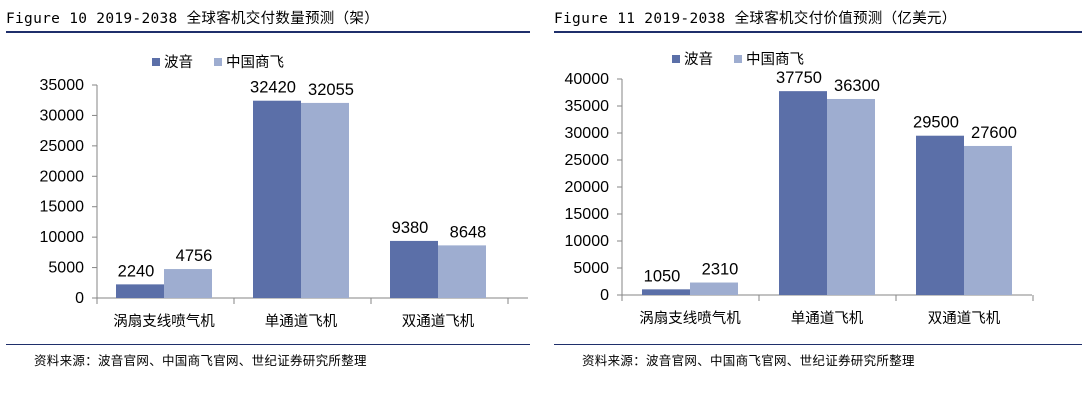  What do you see at coordinates (192, 19) in the screenshot?
I see `figure-title: Figure 10 2019-2038 全球客机交付数量预测（架）` at bounding box center [192, 19].